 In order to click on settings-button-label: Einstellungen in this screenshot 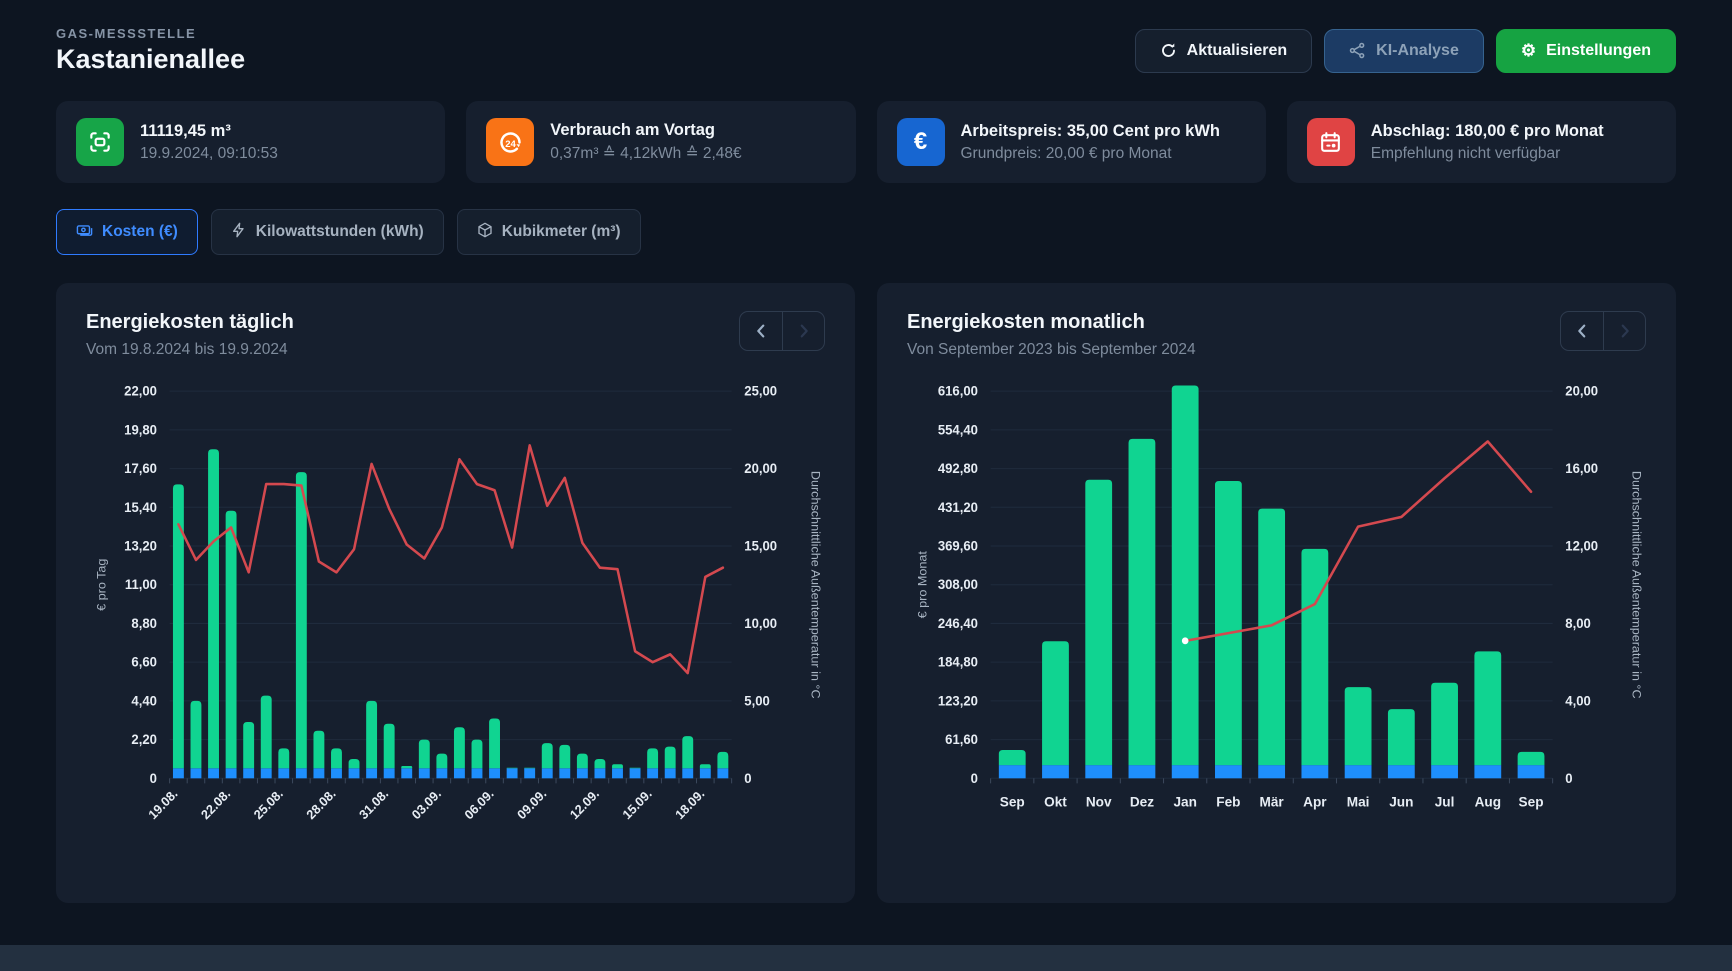, I will do `click(1598, 50)`.